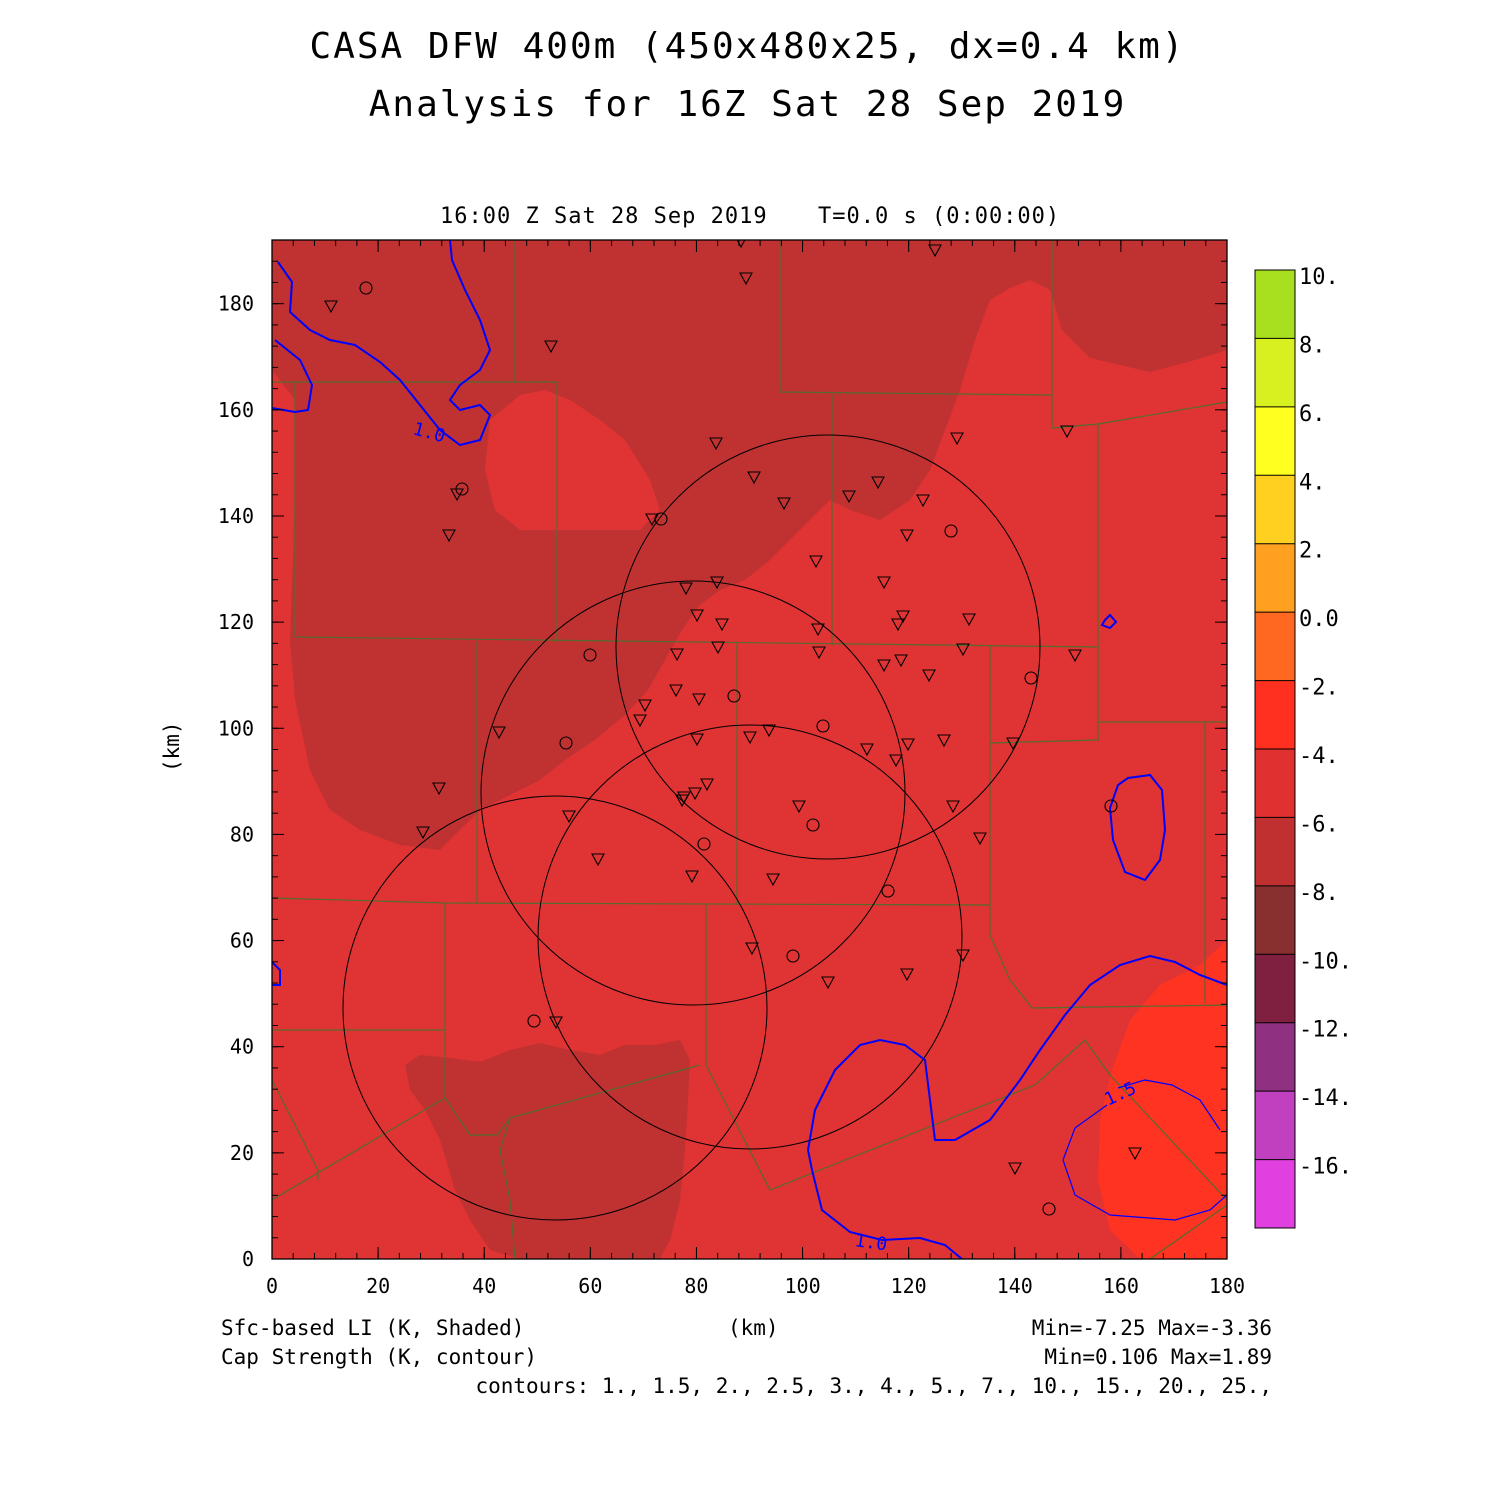 This screenshot has width=1500, height=1500. Describe the element at coordinates (1325, 961) in the screenshot. I see `colorbar-label: -10.` at that location.